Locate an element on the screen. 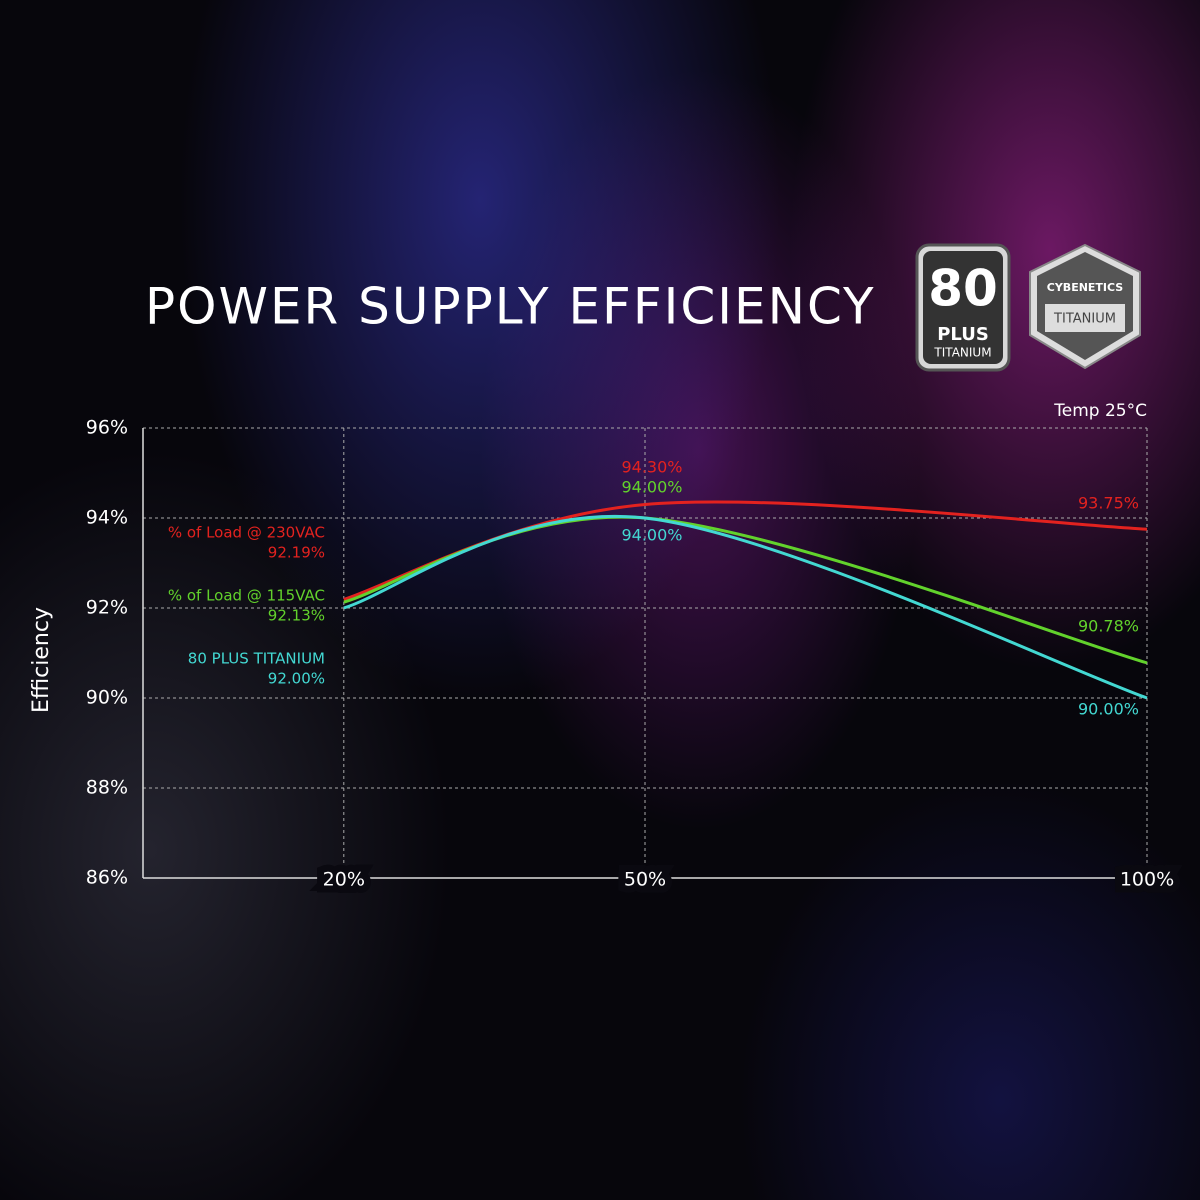 The image size is (1200, 1200). data-label: 94.30% is located at coordinates (651, 467).